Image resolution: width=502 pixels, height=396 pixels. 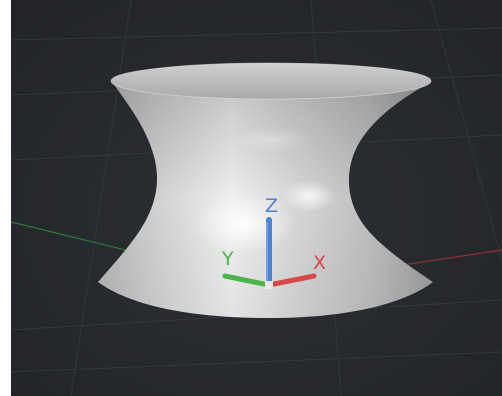 I want to click on gizmo-origin, so click(x=269, y=285).